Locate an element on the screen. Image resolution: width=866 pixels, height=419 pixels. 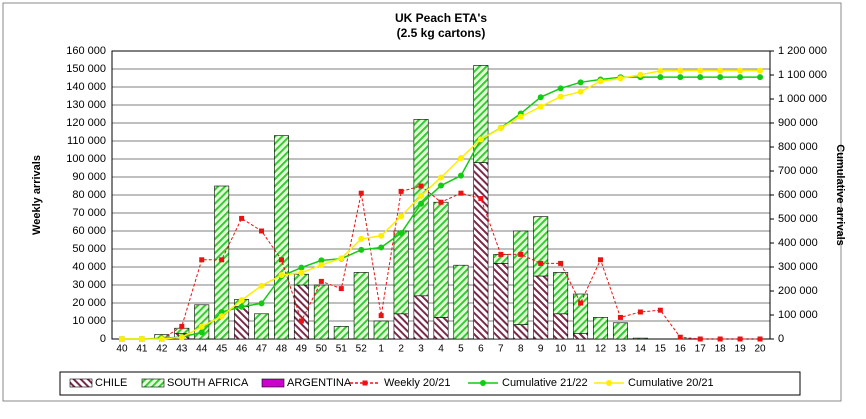
y2-tick-label: 800 000 is located at coordinates (798, 147).